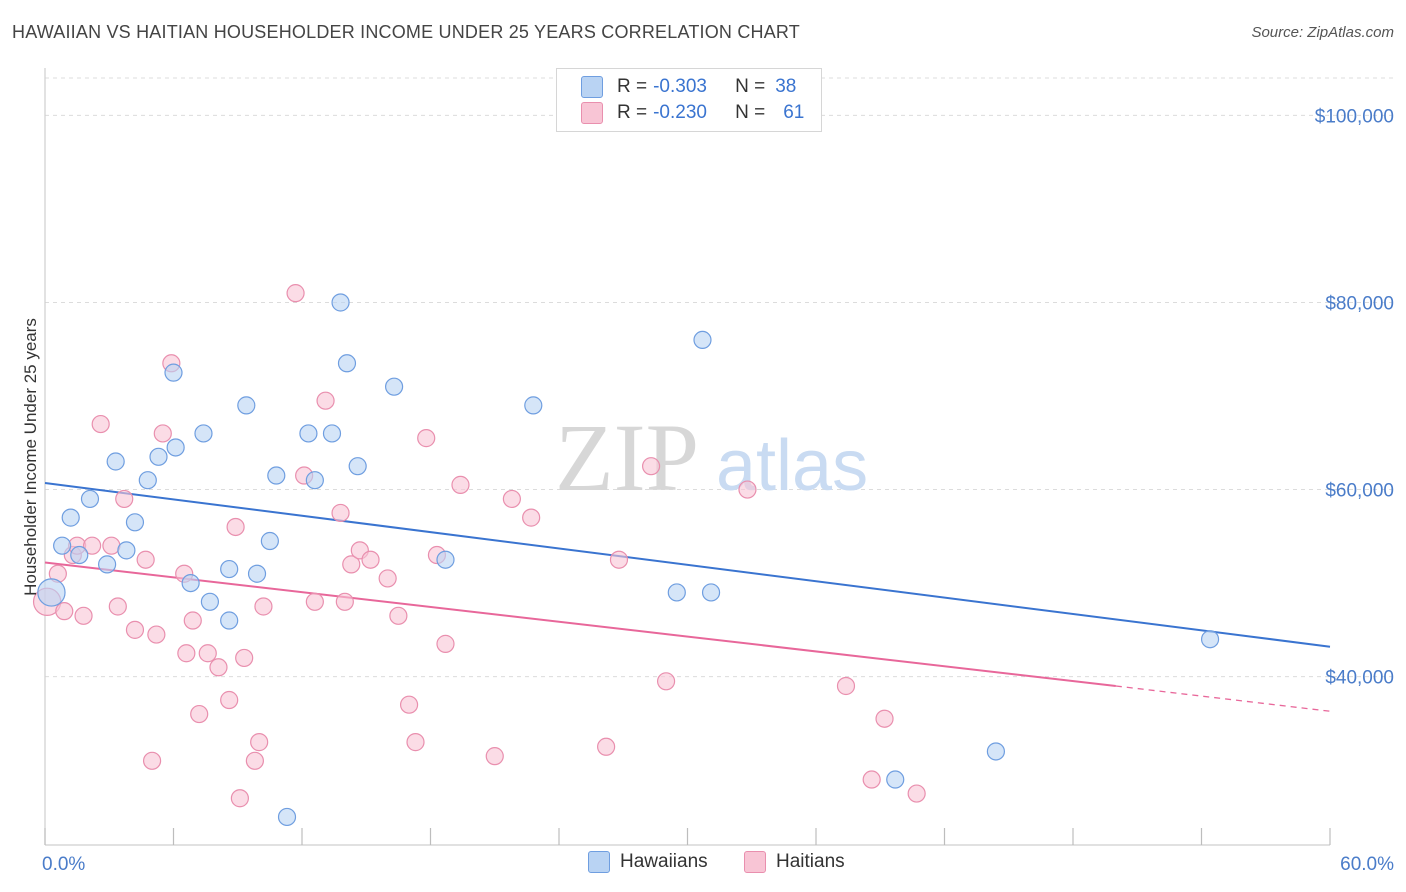  I want to click on bottom-legend-hawaiians: Hawaiians, so click(648, 862).